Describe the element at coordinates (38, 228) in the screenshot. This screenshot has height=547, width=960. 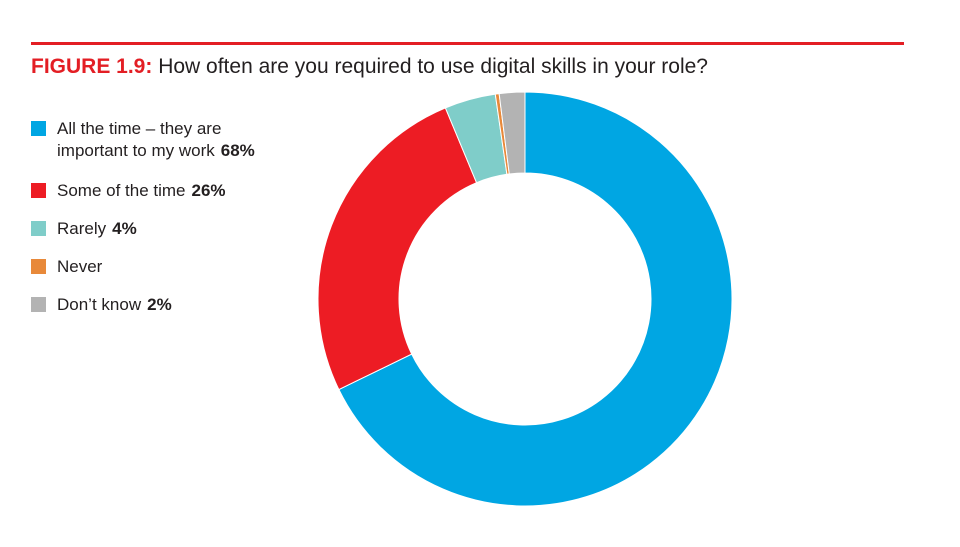
I see `legend-swatch-rarely` at that location.